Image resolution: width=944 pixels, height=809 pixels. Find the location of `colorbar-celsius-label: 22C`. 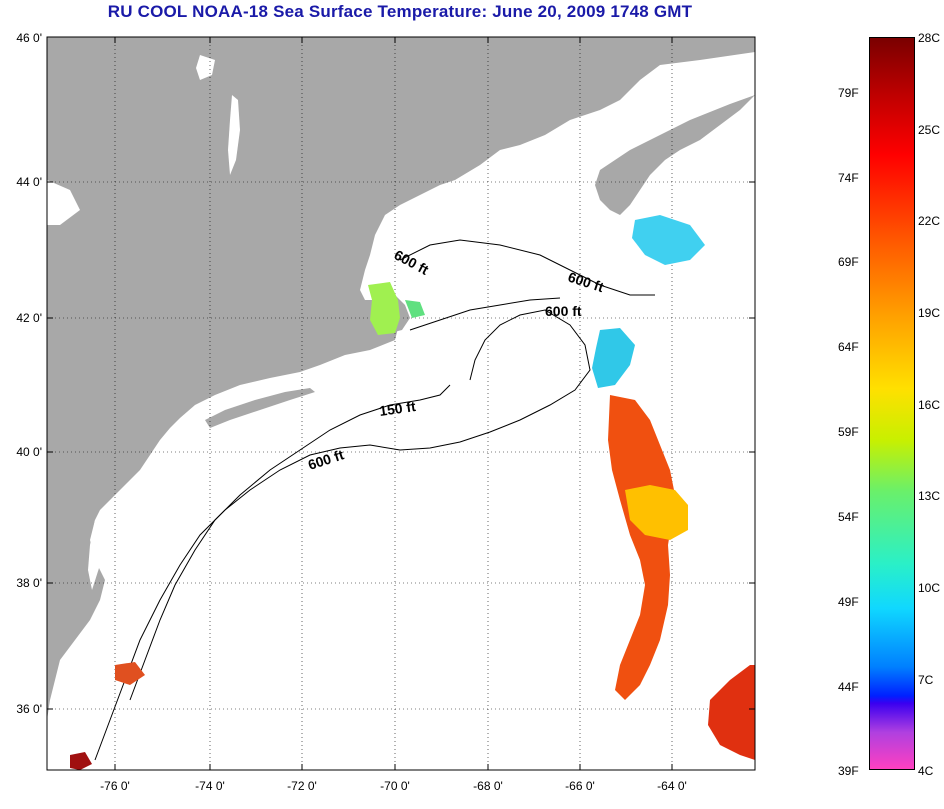

colorbar-celsius-label: 22C is located at coordinates (929, 221).